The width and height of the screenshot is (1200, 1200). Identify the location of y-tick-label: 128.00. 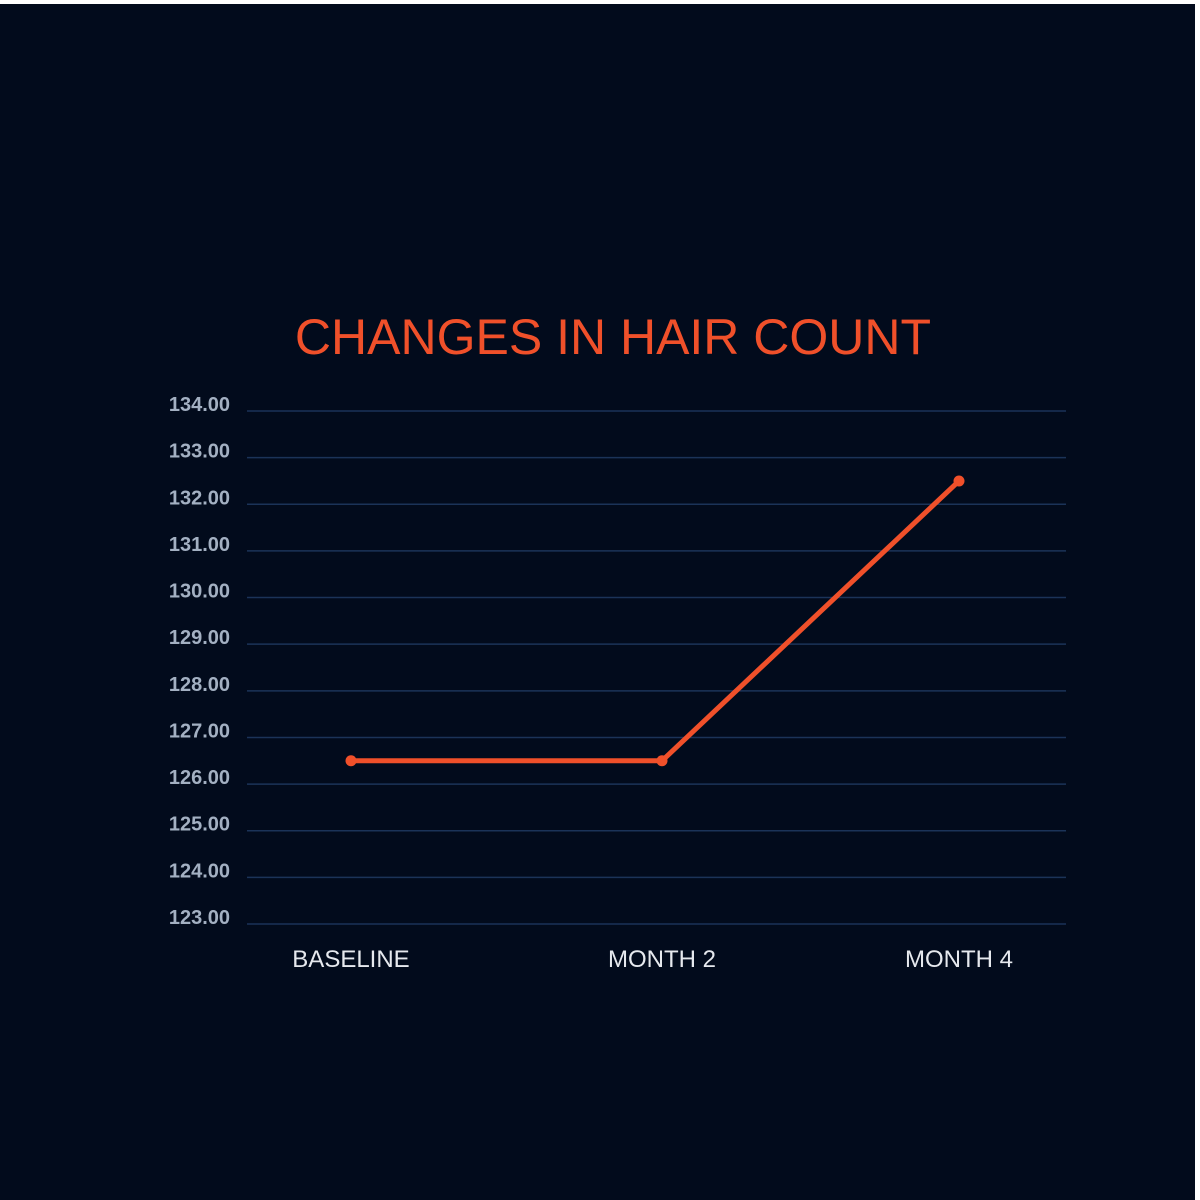
(199, 685).